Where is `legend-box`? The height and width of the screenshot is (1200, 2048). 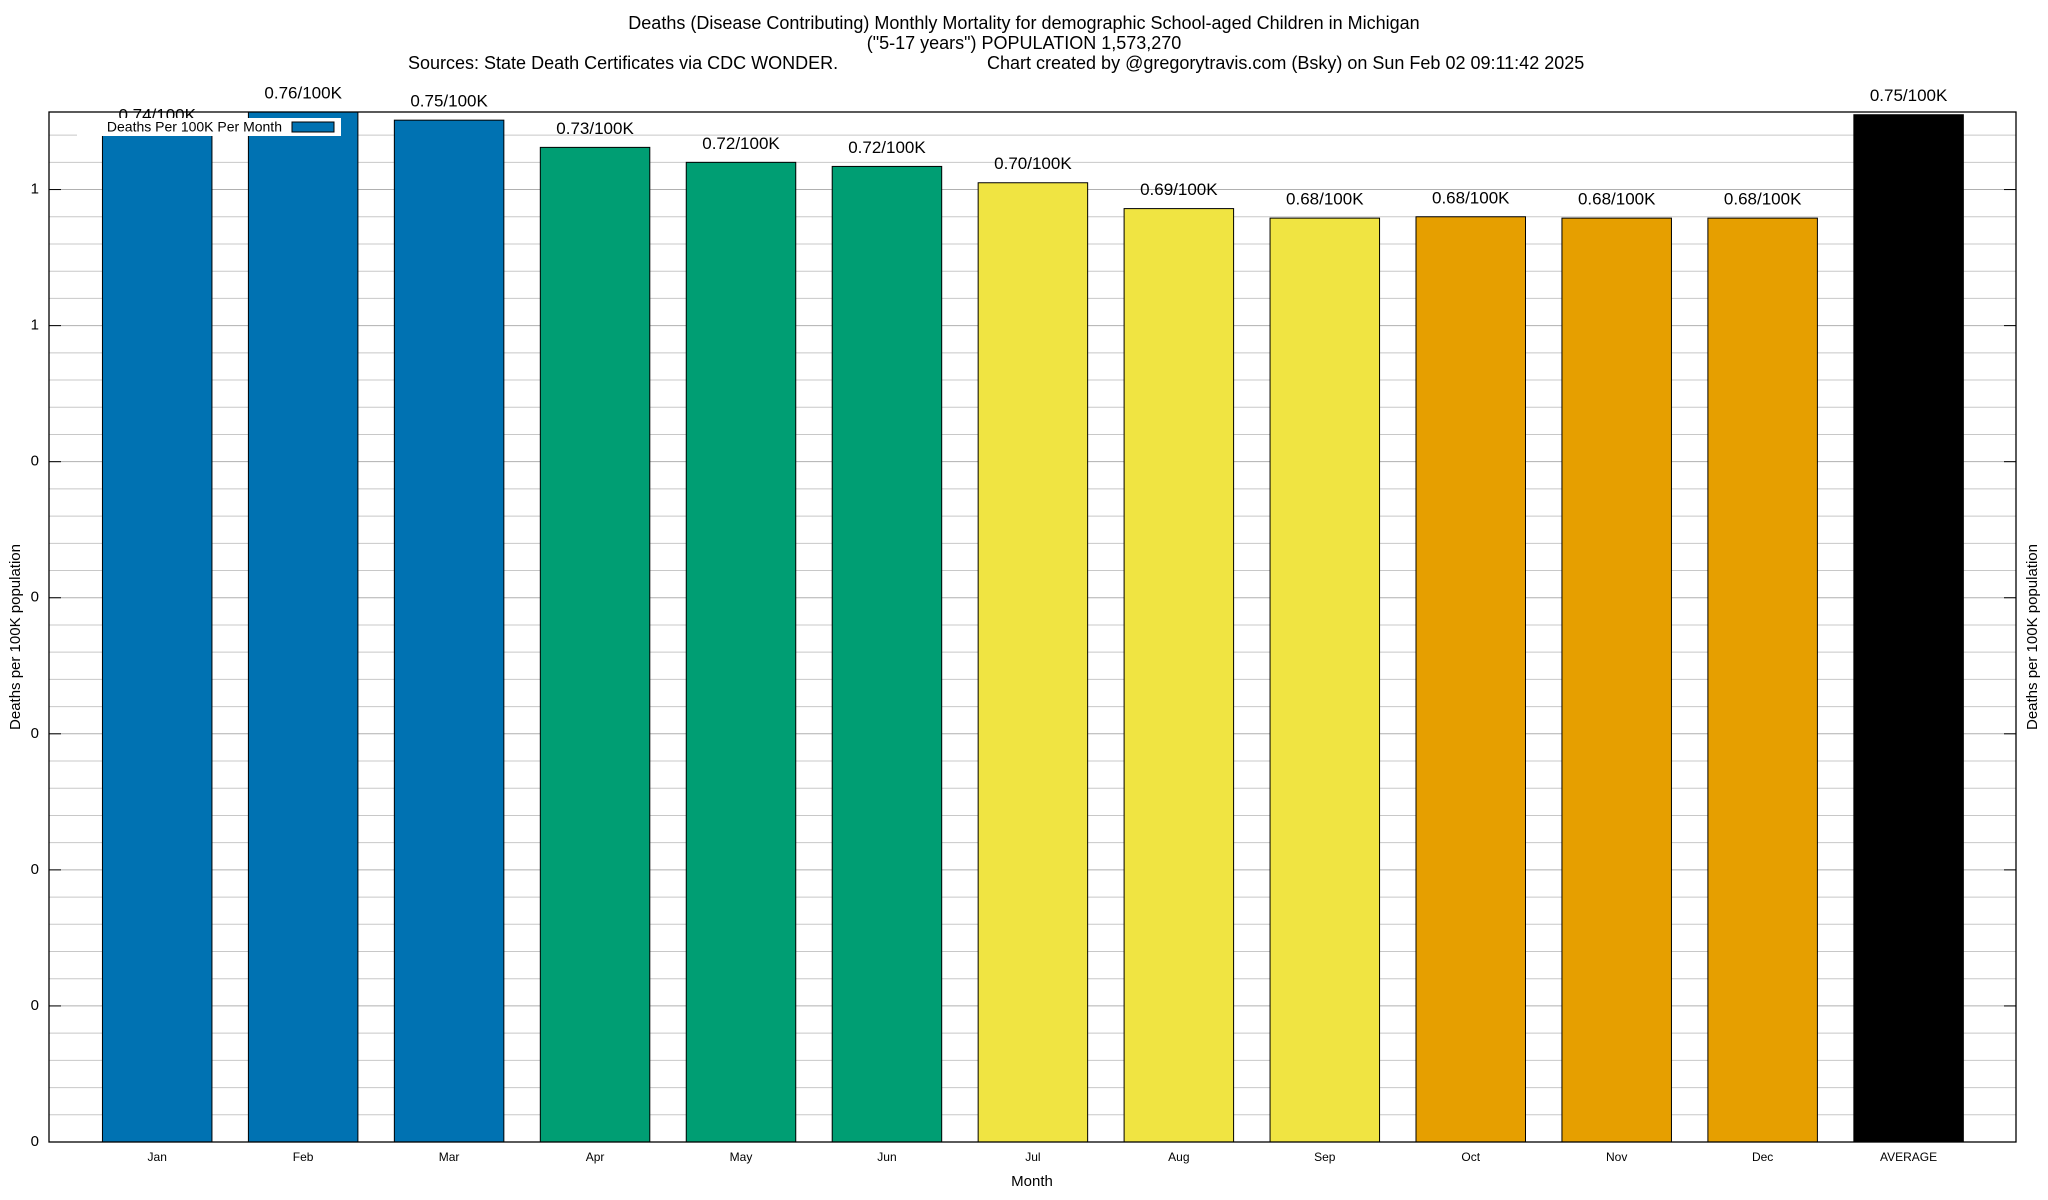 legend-box is located at coordinates (209, 127).